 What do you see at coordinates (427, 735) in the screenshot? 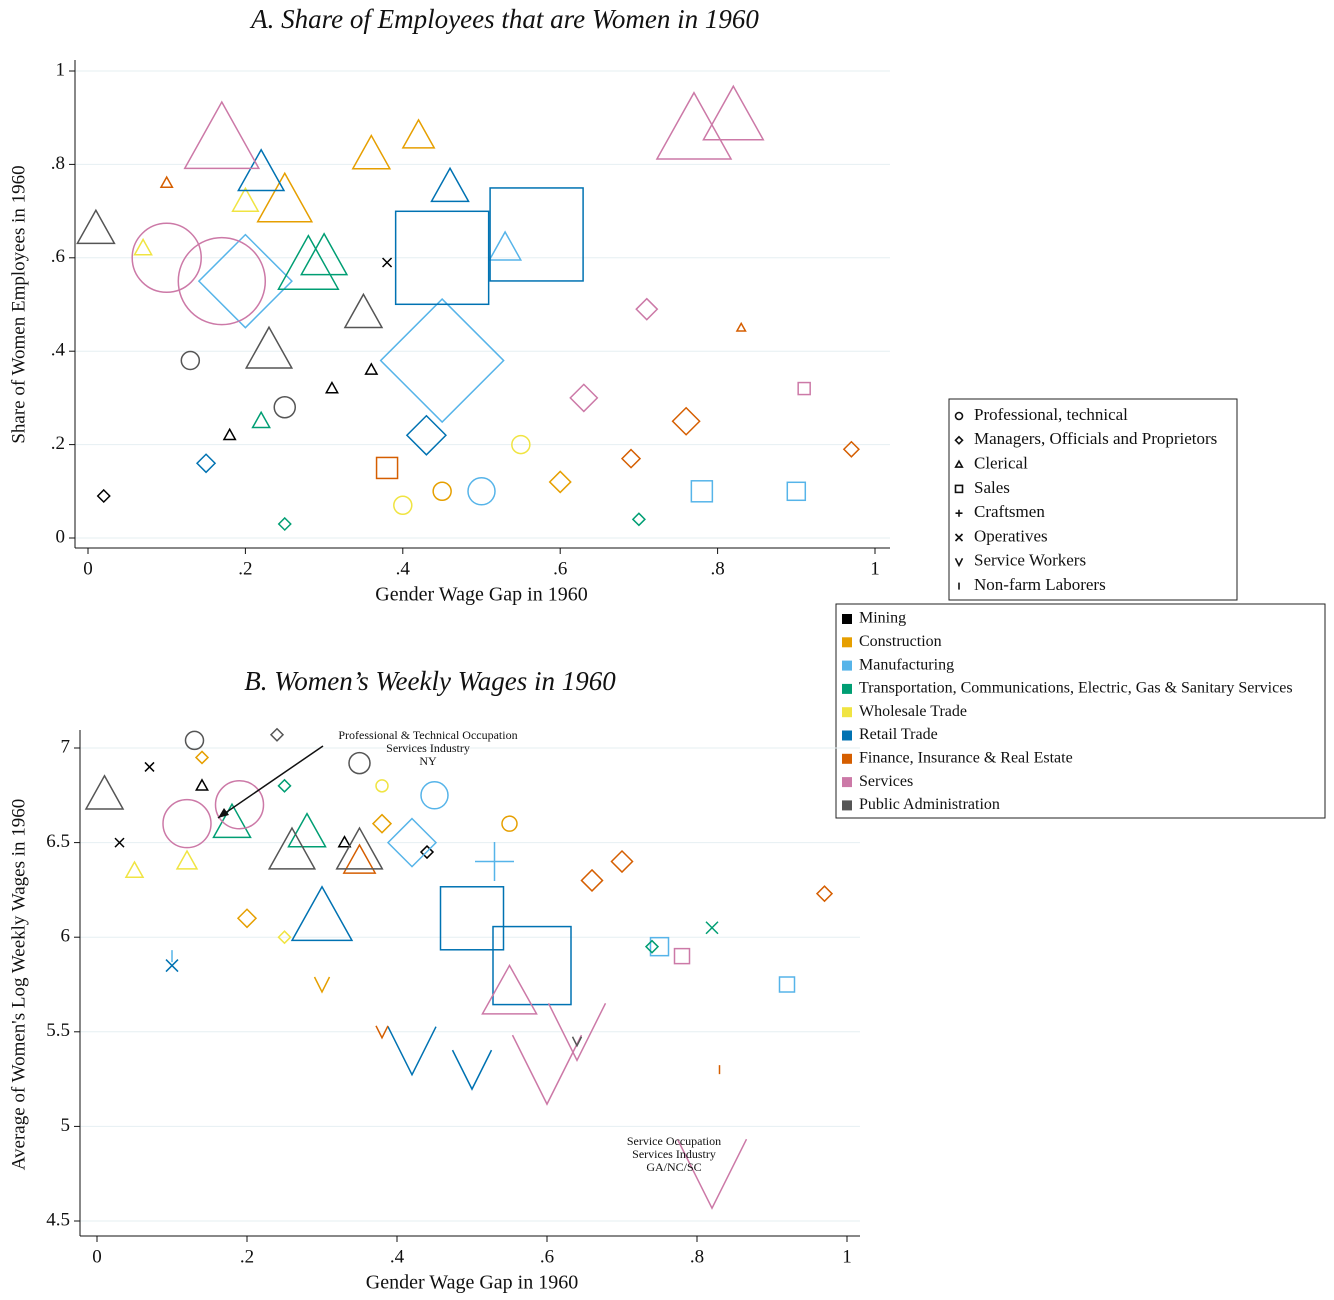
I see `annotation: Professional & Technical Occupation` at bounding box center [427, 735].